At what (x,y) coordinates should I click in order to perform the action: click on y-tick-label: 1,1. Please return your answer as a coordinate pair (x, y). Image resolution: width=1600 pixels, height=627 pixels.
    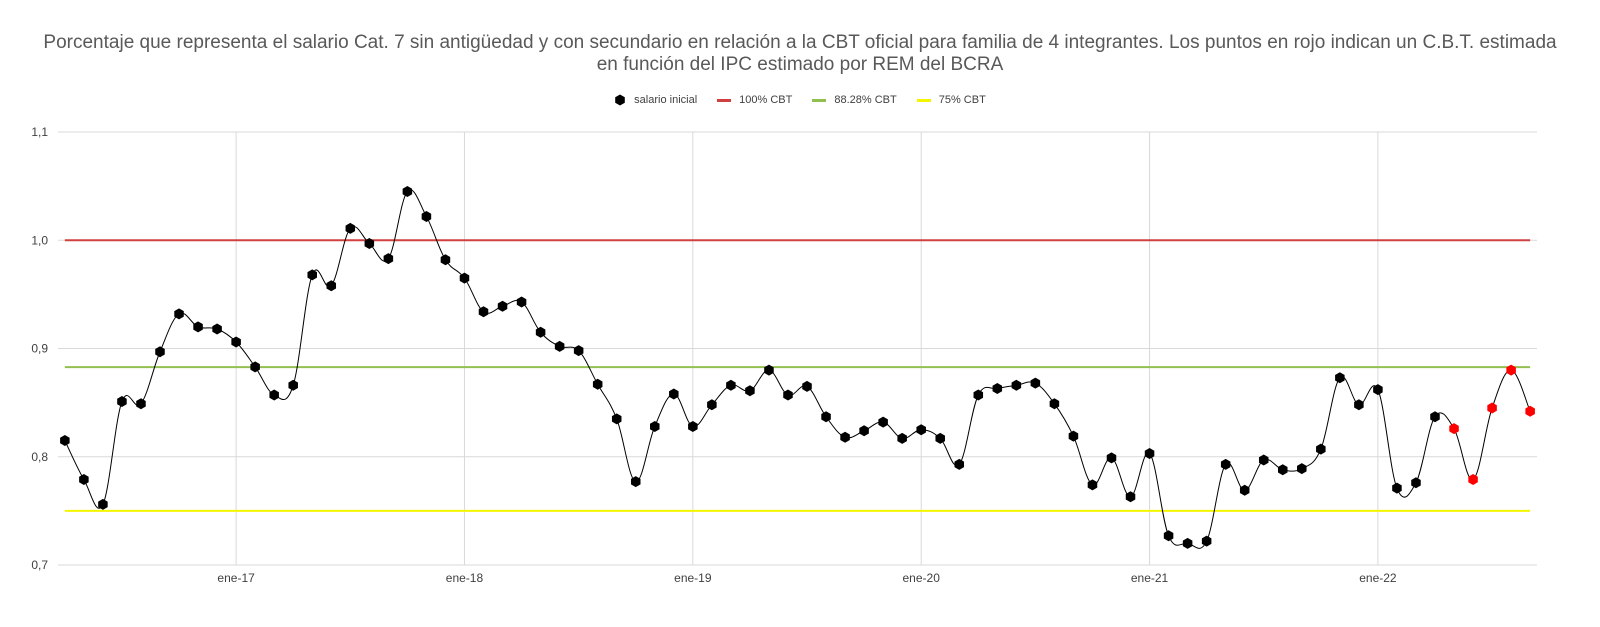
    Looking at the image, I should click on (39, 132).